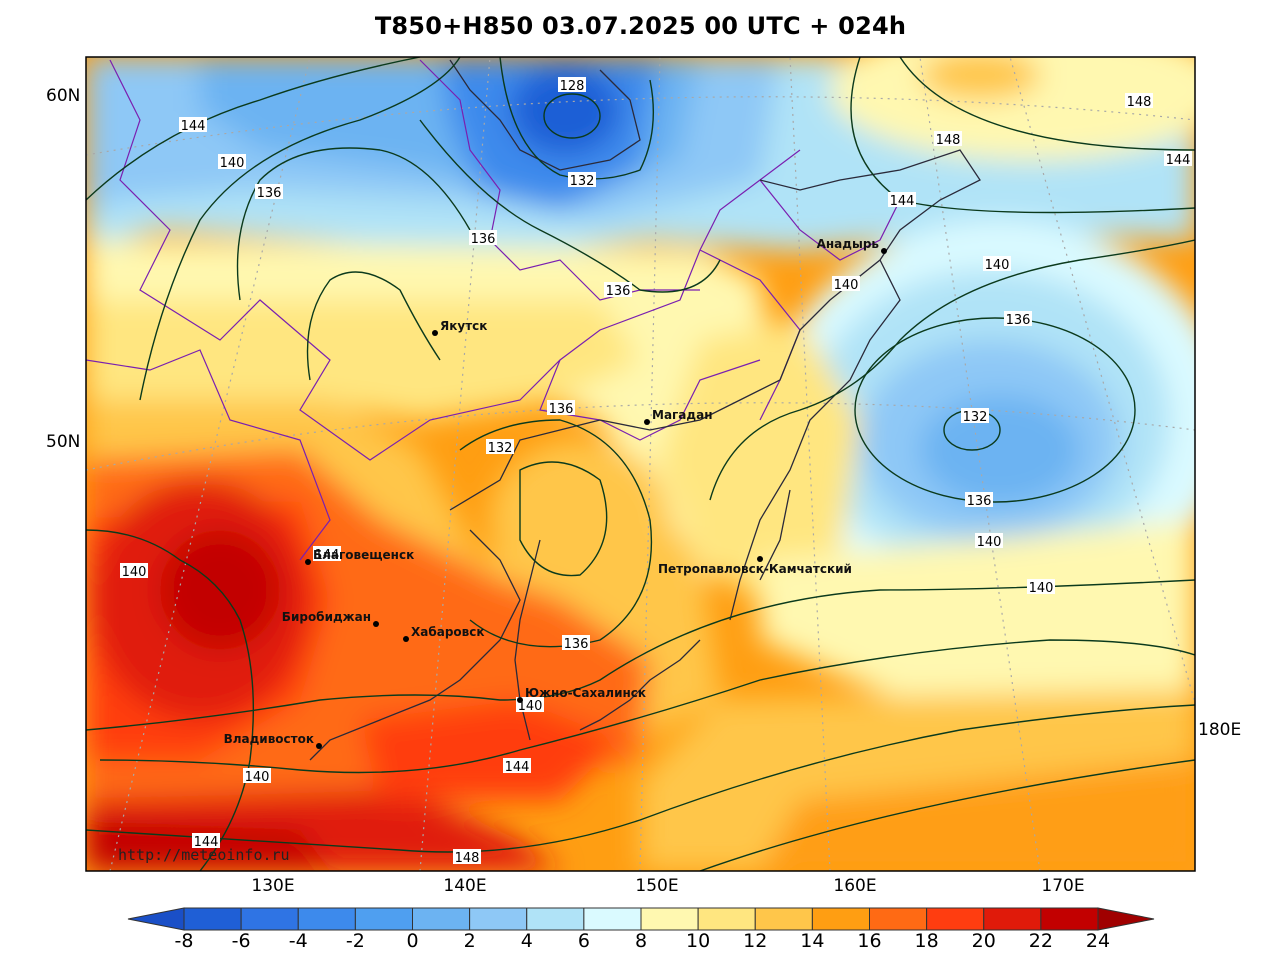  Describe the element at coordinates (698, 941) in the screenshot. I see `colorbar-tick-label: 10` at that location.